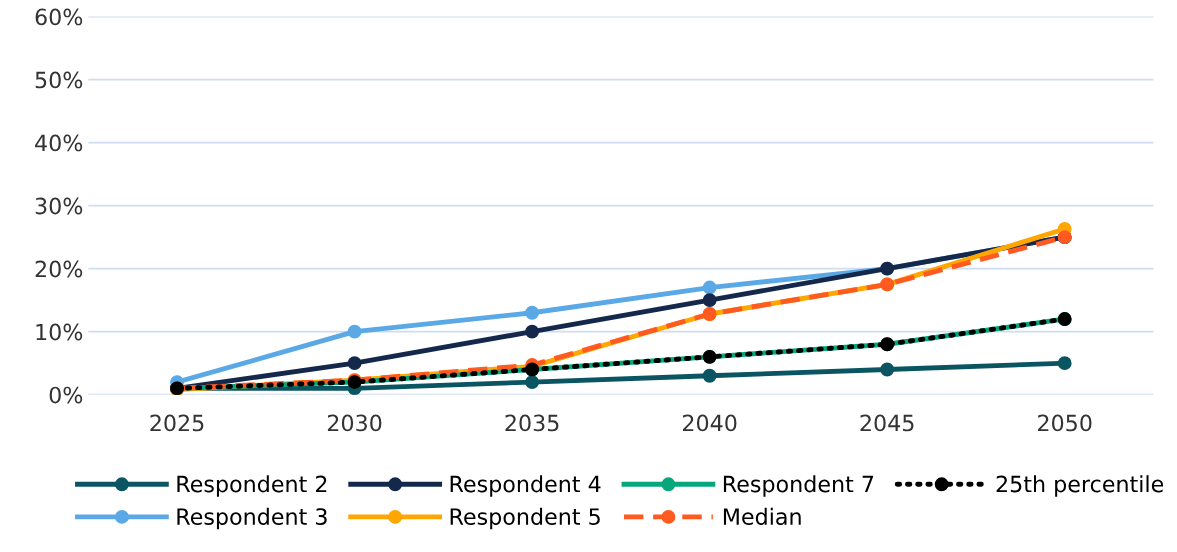  Describe the element at coordinates (59, 332) in the screenshot. I see `y-tick-label: 10%` at that location.